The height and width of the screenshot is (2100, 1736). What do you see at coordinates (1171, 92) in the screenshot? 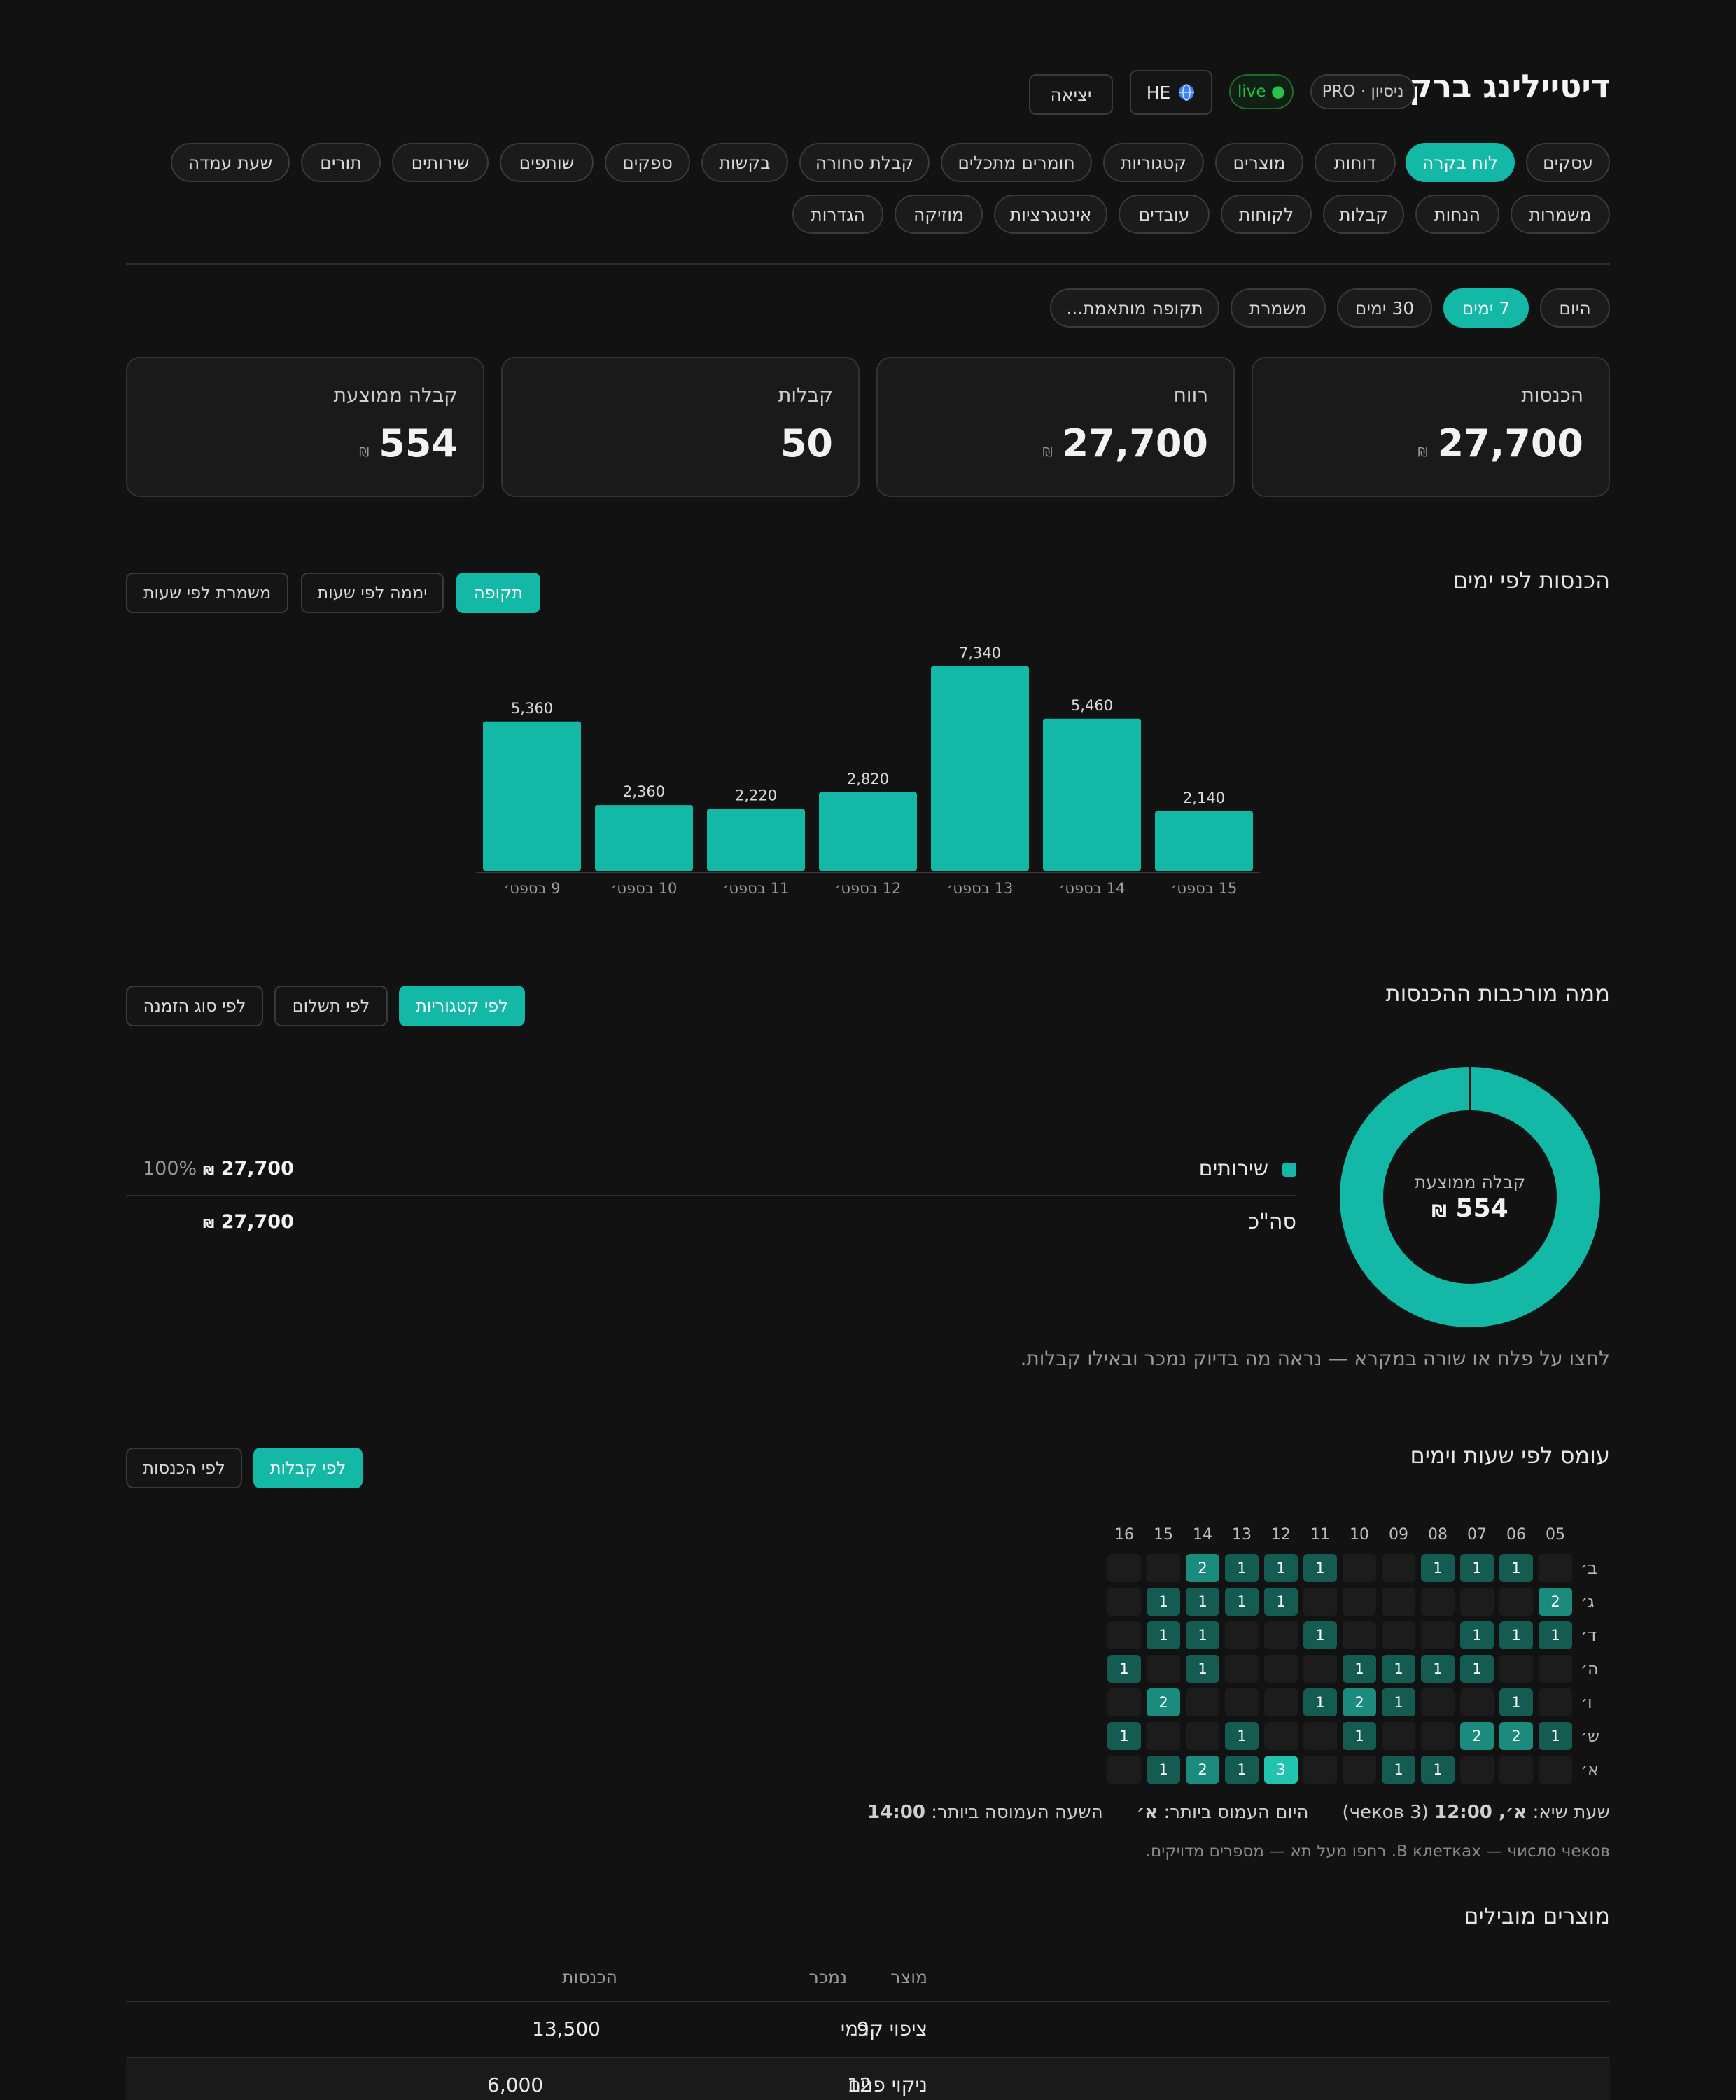
I see `language-switch: HE` at bounding box center [1171, 92].